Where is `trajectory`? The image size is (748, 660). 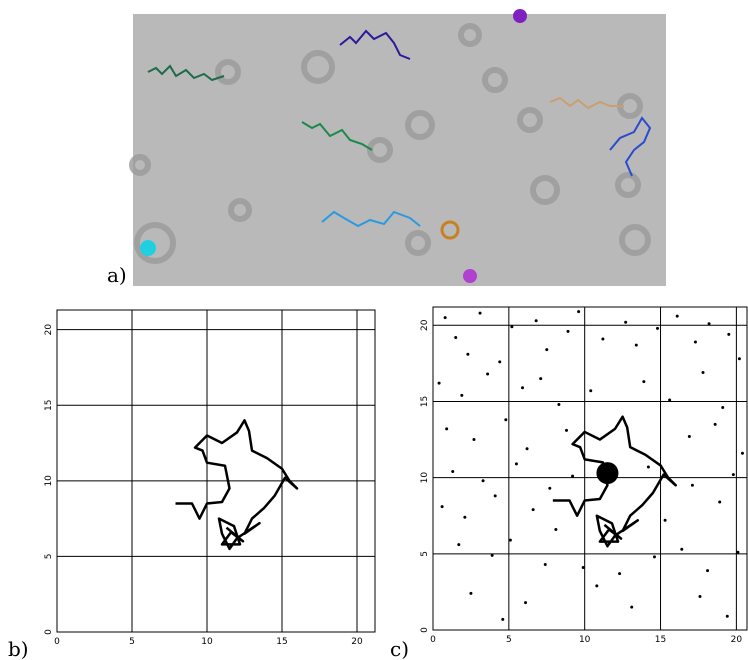
trajectory is located at coordinates (237, 485).